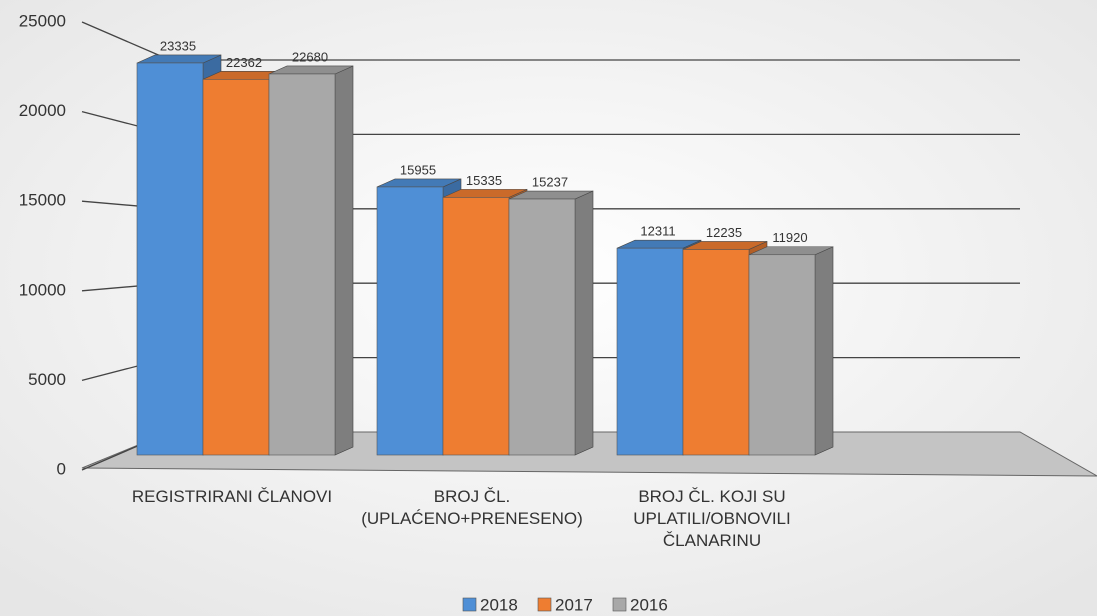 The image size is (1097, 616). Describe the element at coordinates (178, 45) in the screenshot. I see `data-label: 23335` at that location.